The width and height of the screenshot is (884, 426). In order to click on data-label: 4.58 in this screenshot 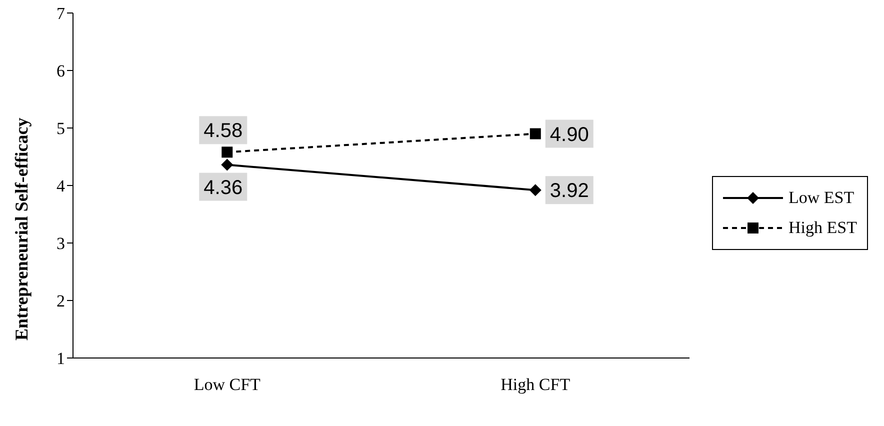, I will do `click(223, 131)`.